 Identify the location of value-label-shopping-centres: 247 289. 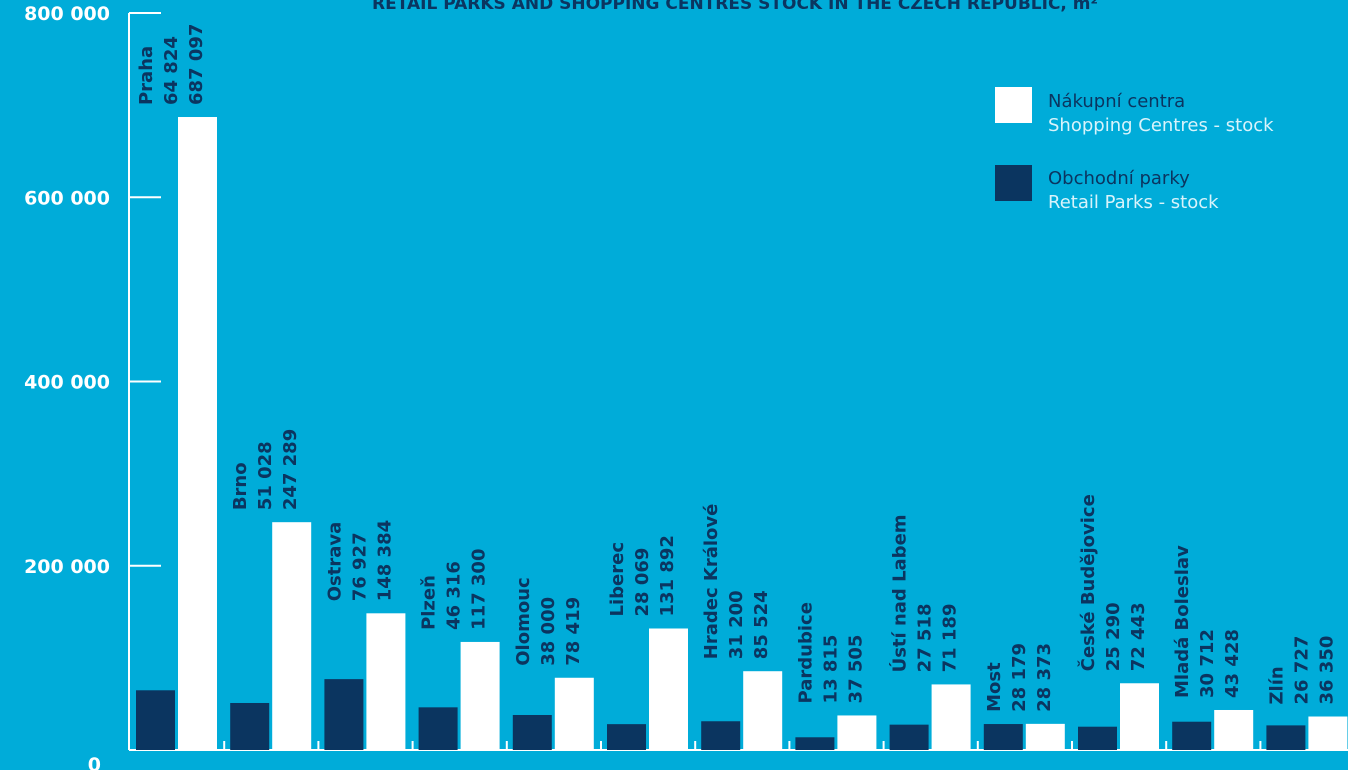
(290, 469).